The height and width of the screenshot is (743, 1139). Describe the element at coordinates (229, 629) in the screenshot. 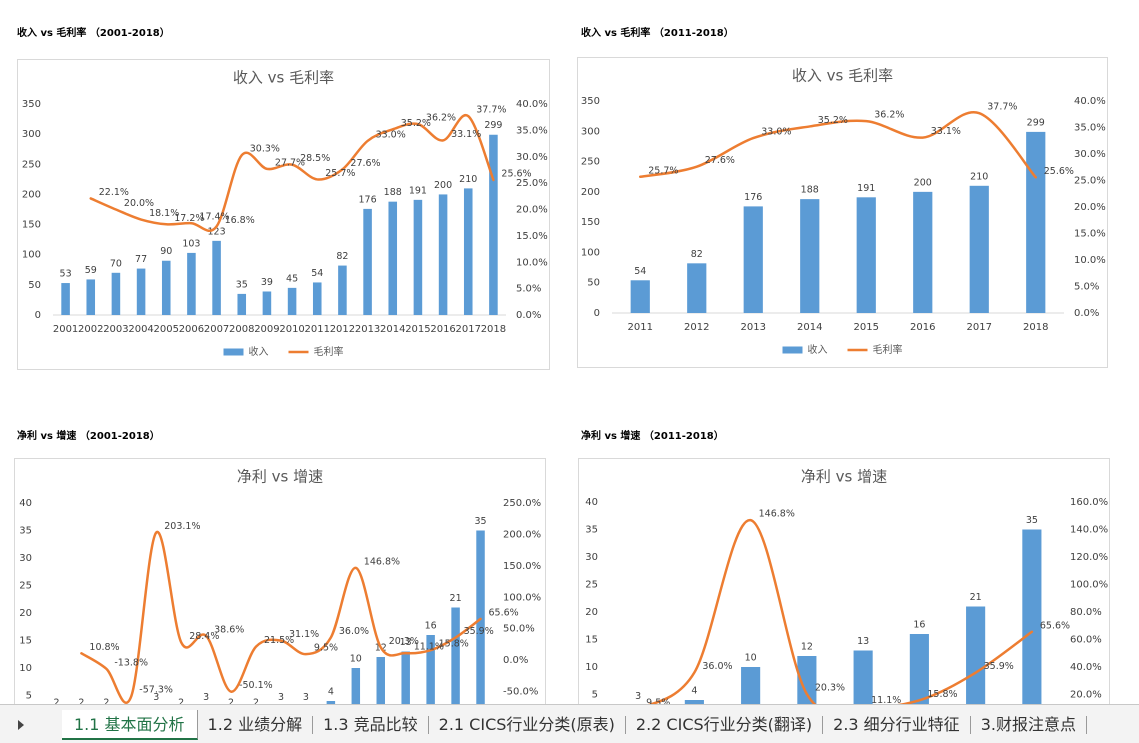

I see `line-value-label: 38.6%` at that location.